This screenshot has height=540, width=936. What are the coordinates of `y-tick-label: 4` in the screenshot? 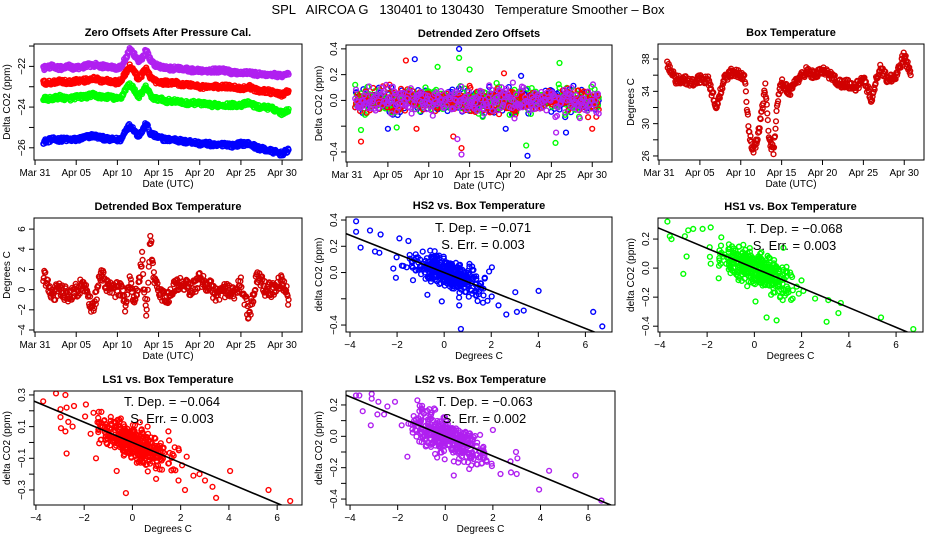 It's located at (22, 249).